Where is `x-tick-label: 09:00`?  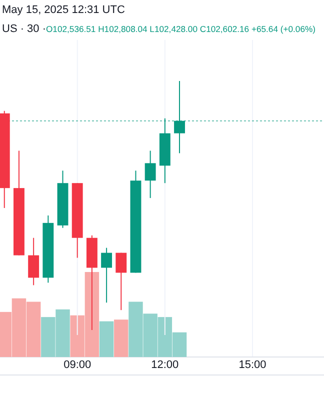 x-tick-label: 09:00 is located at coordinates (78, 365).